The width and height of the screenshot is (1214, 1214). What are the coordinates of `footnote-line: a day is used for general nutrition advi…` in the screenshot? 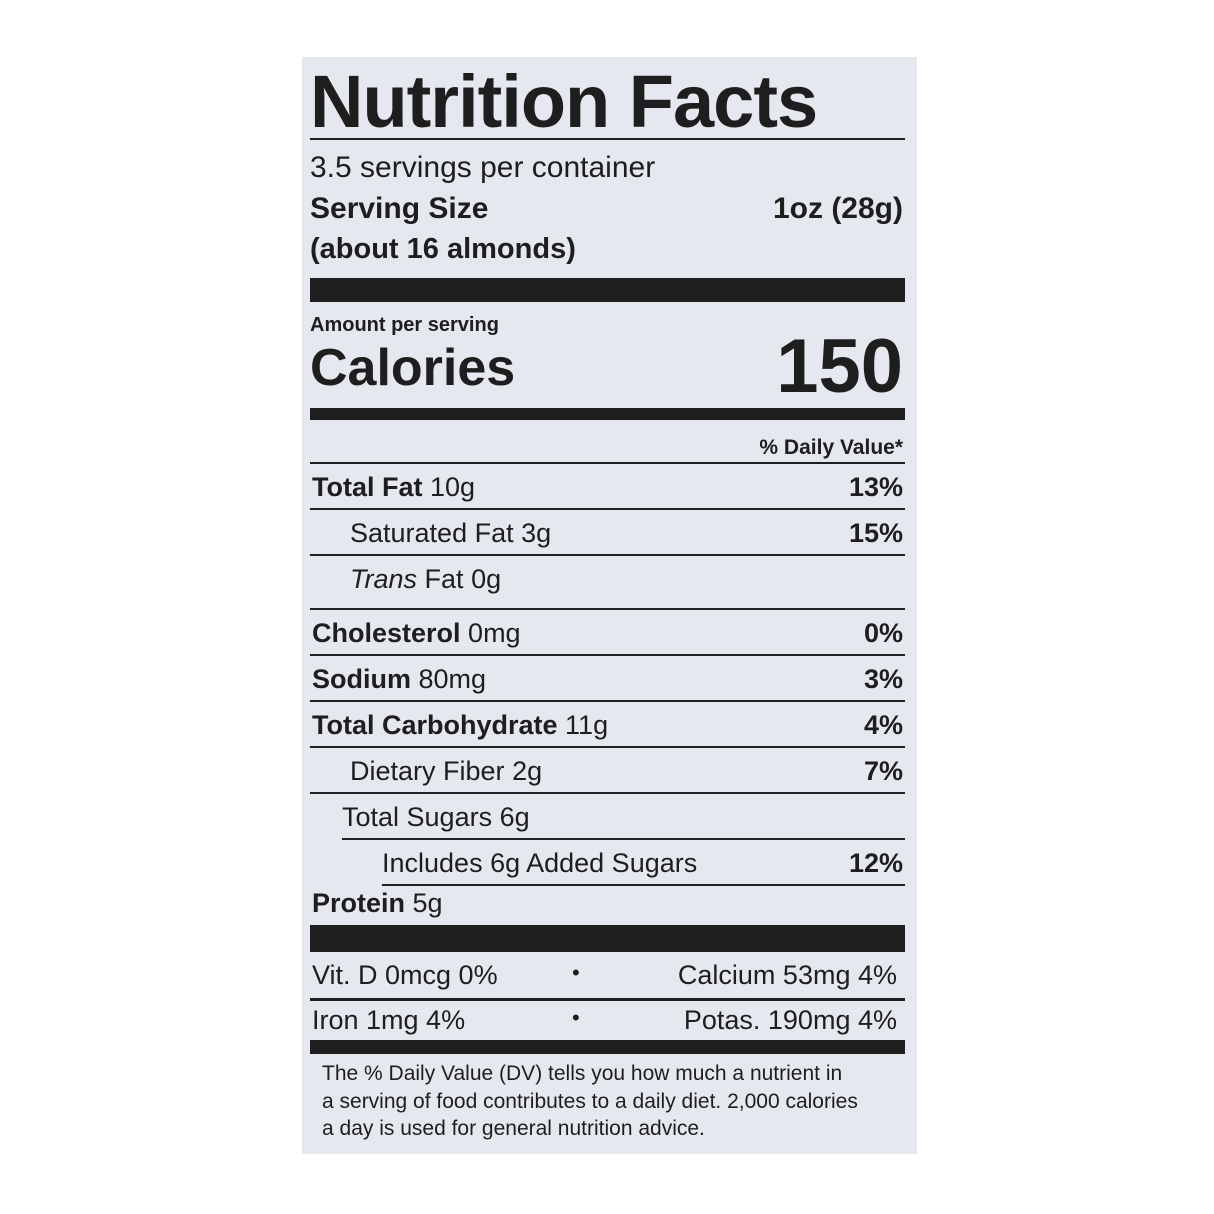 It's located at (513, 1128).